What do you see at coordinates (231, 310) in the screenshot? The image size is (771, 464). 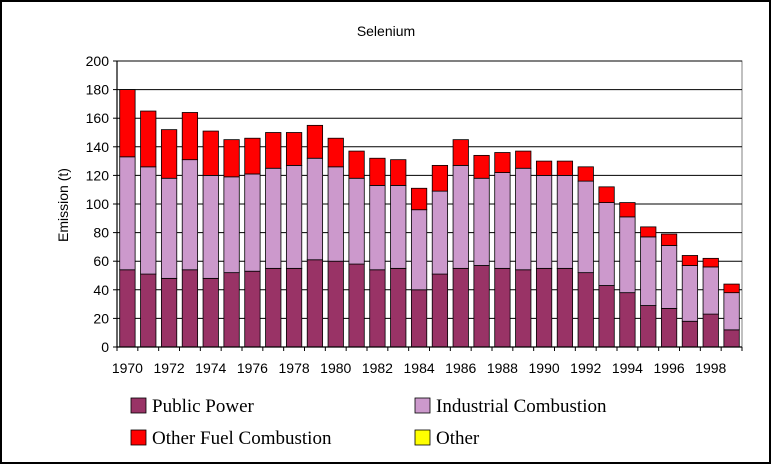 I see `bar-segment-public-power-1975` at bounding box center [231, 310].